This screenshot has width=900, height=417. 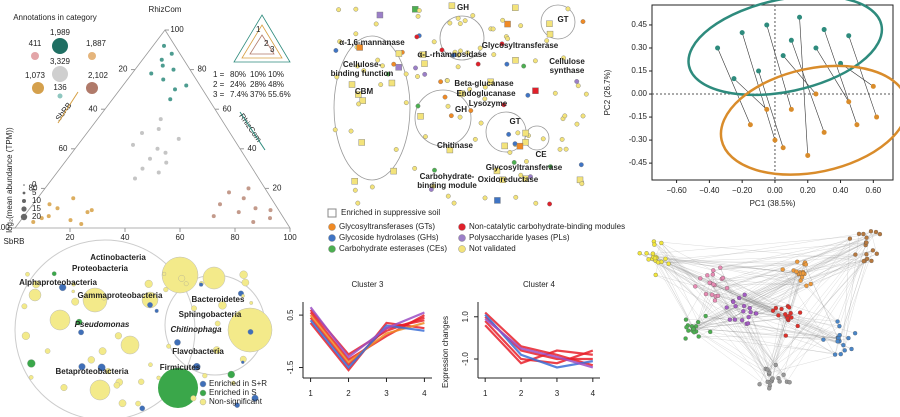 What do you see at coordinates (277, 188) in the screenshot?
I see `tick-label: 20` at bounding box center [277, 188].